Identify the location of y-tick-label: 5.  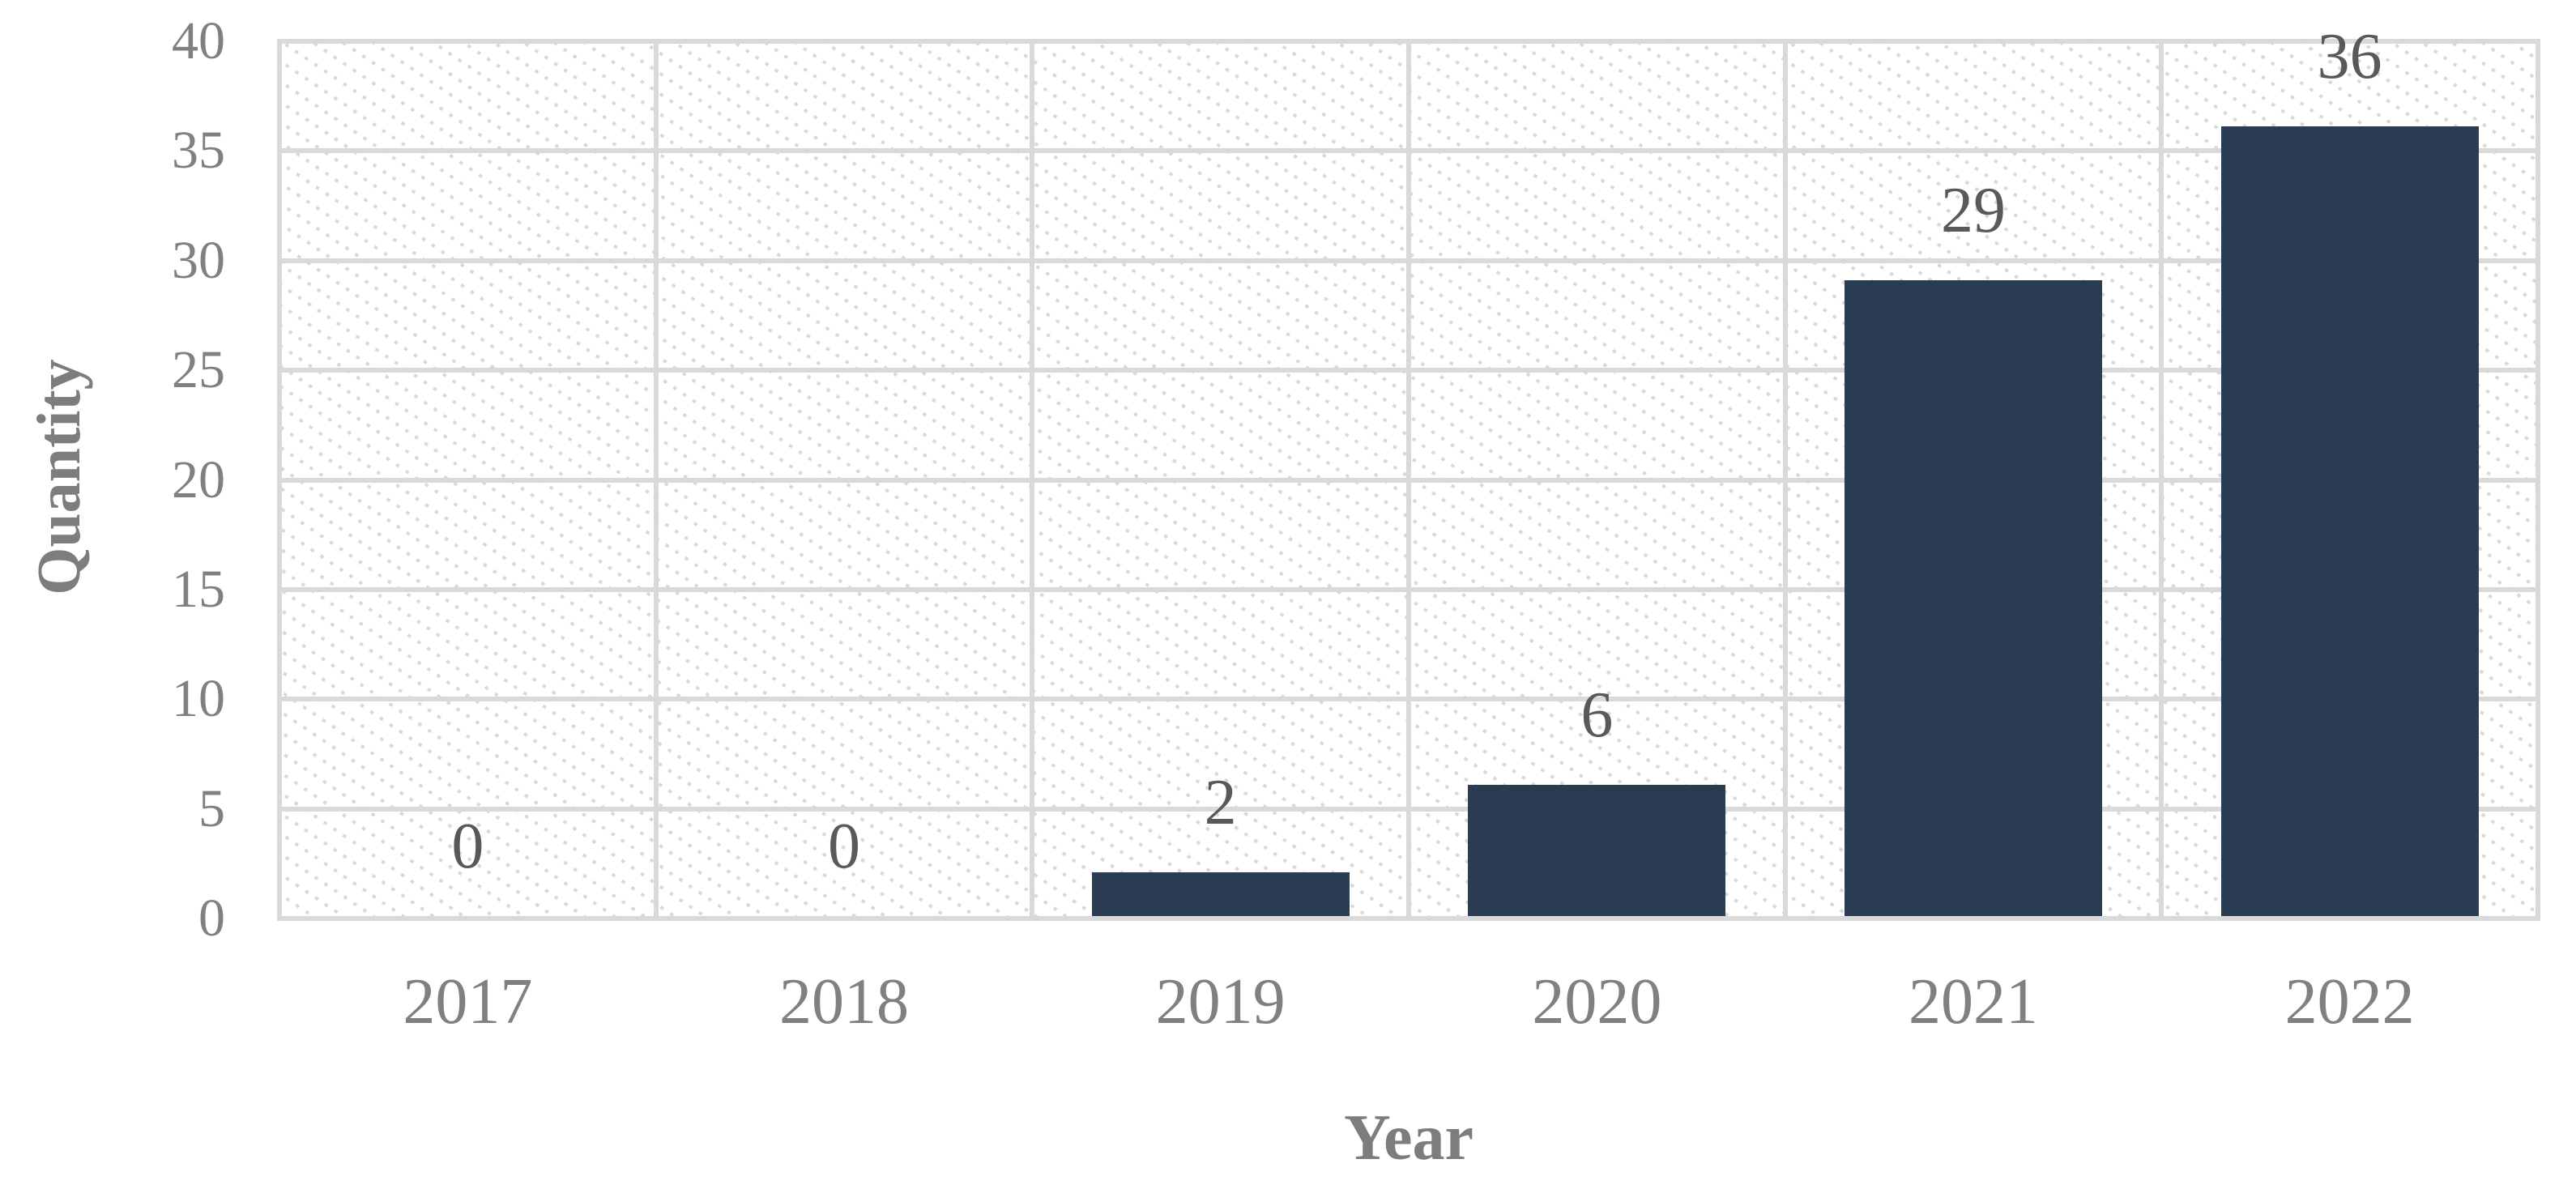
(211, 808).